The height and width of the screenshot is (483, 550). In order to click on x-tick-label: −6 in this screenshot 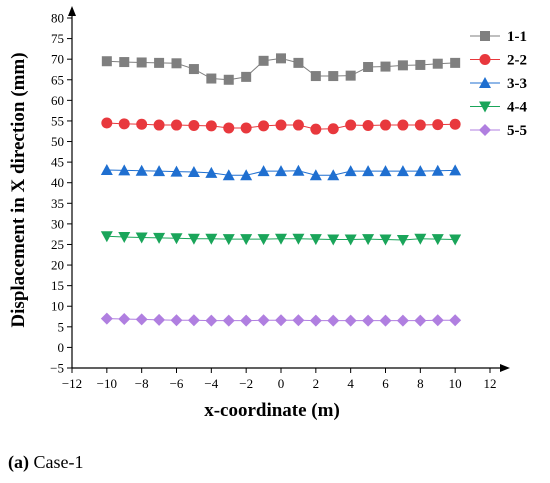, I will do `click(177, 383)`.